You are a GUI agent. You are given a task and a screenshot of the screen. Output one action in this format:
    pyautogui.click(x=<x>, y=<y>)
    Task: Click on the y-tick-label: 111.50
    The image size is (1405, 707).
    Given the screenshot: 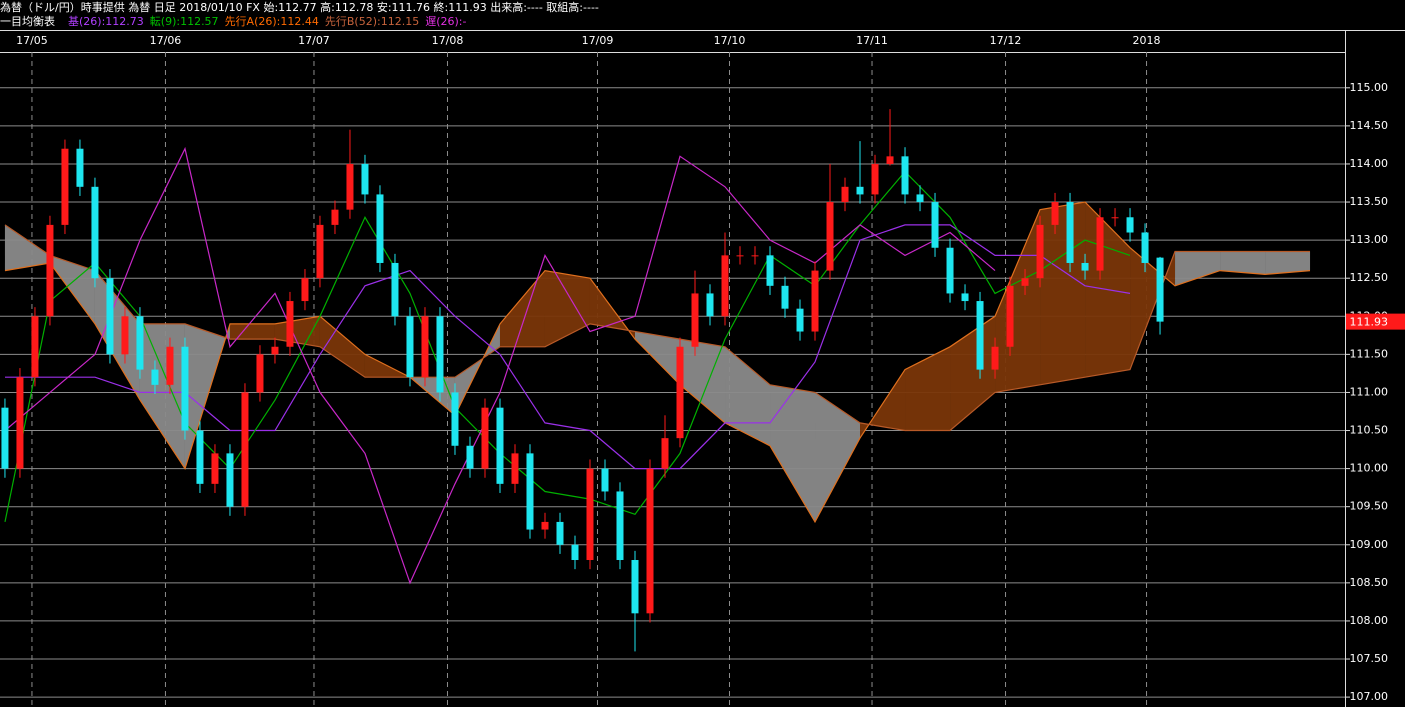 What is the action you would take?
    pyautogui.click(x=1369, y=353)
    